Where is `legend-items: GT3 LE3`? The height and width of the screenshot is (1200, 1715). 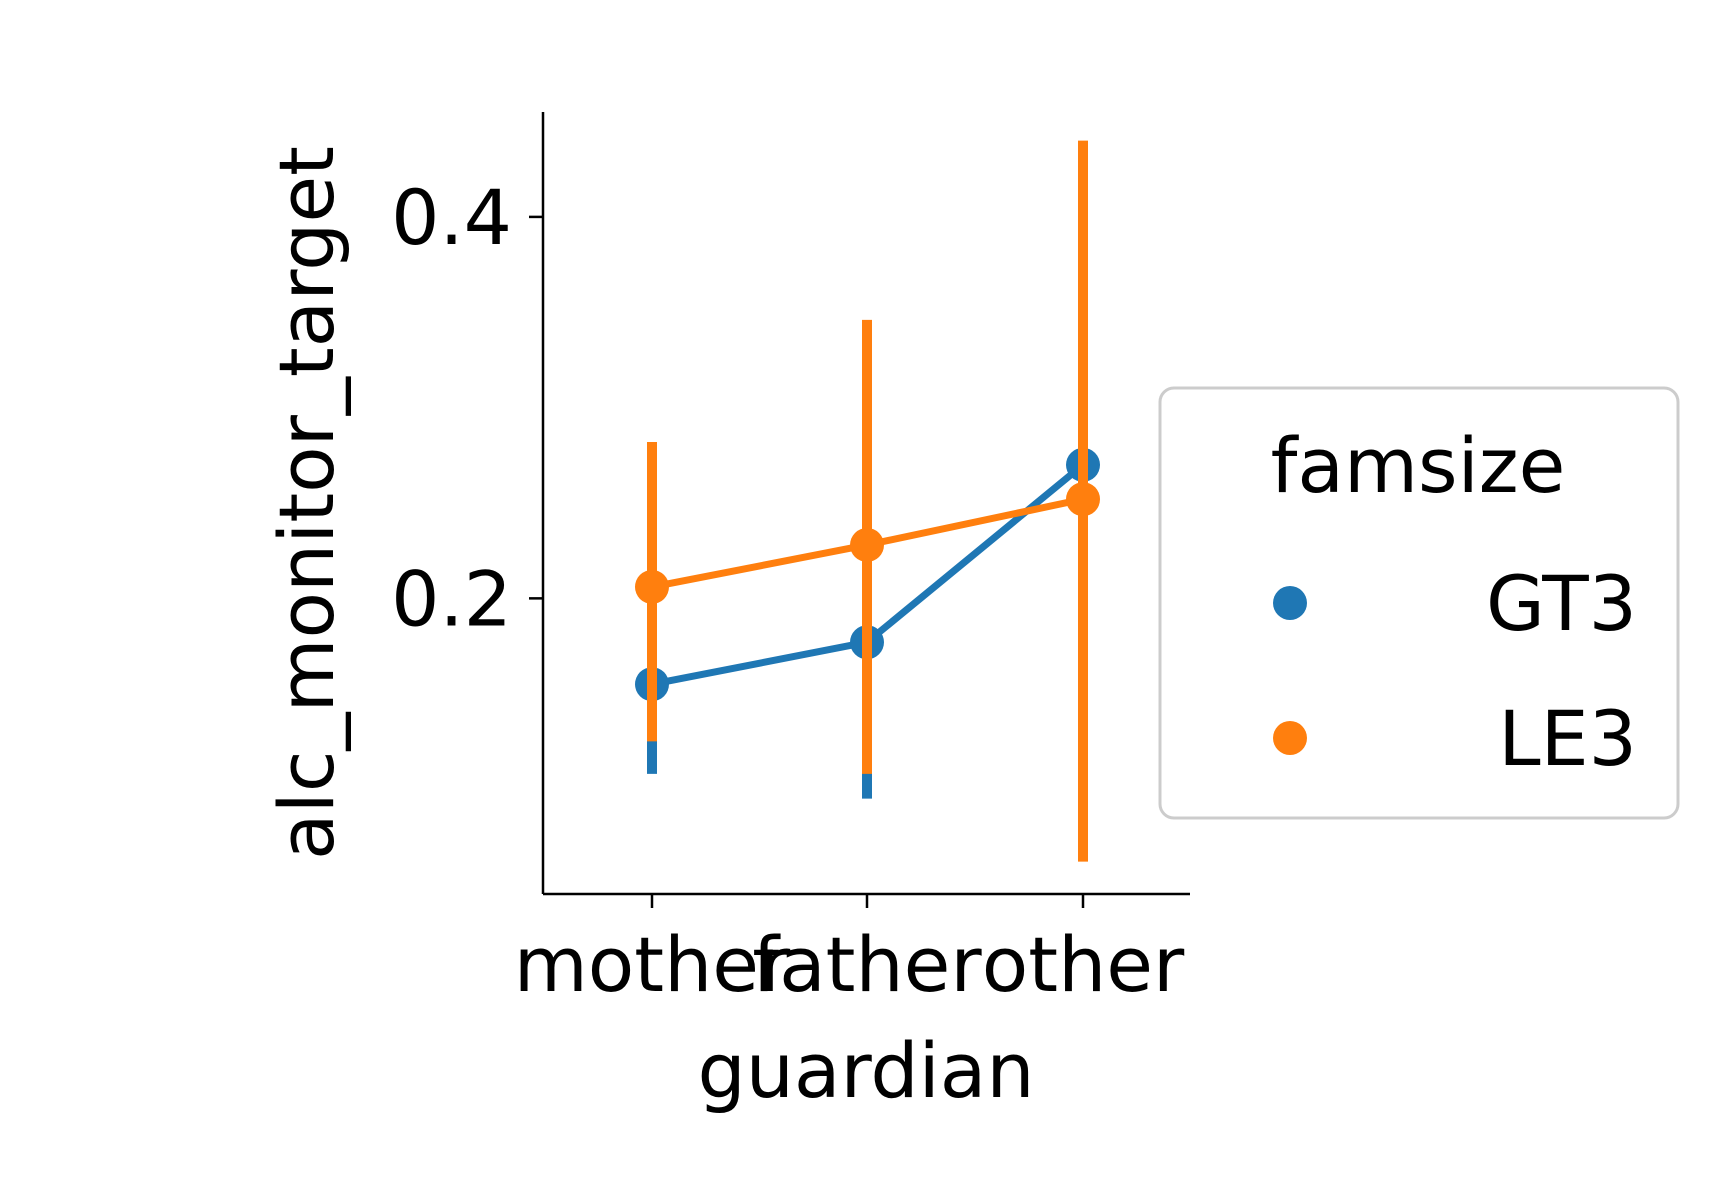 legend-items: GT3 LE3 is located at coordinates (1455, 671).